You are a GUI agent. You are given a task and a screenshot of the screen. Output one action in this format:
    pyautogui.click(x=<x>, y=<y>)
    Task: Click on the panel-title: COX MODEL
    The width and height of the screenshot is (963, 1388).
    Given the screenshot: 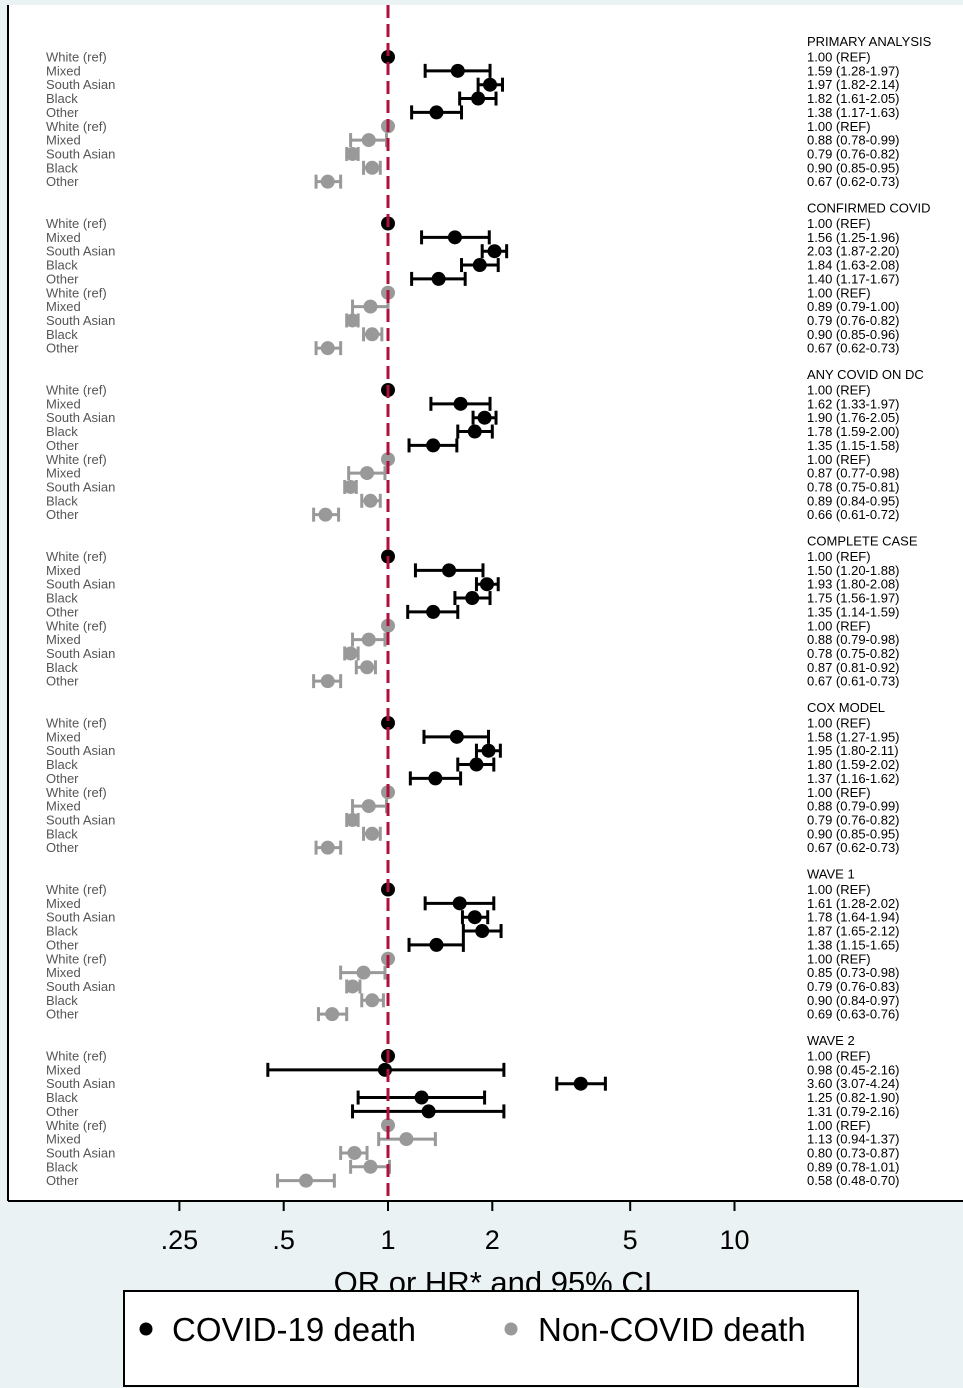 What is the action you would take?
    pyautogui.click(x=846, y=707)
    